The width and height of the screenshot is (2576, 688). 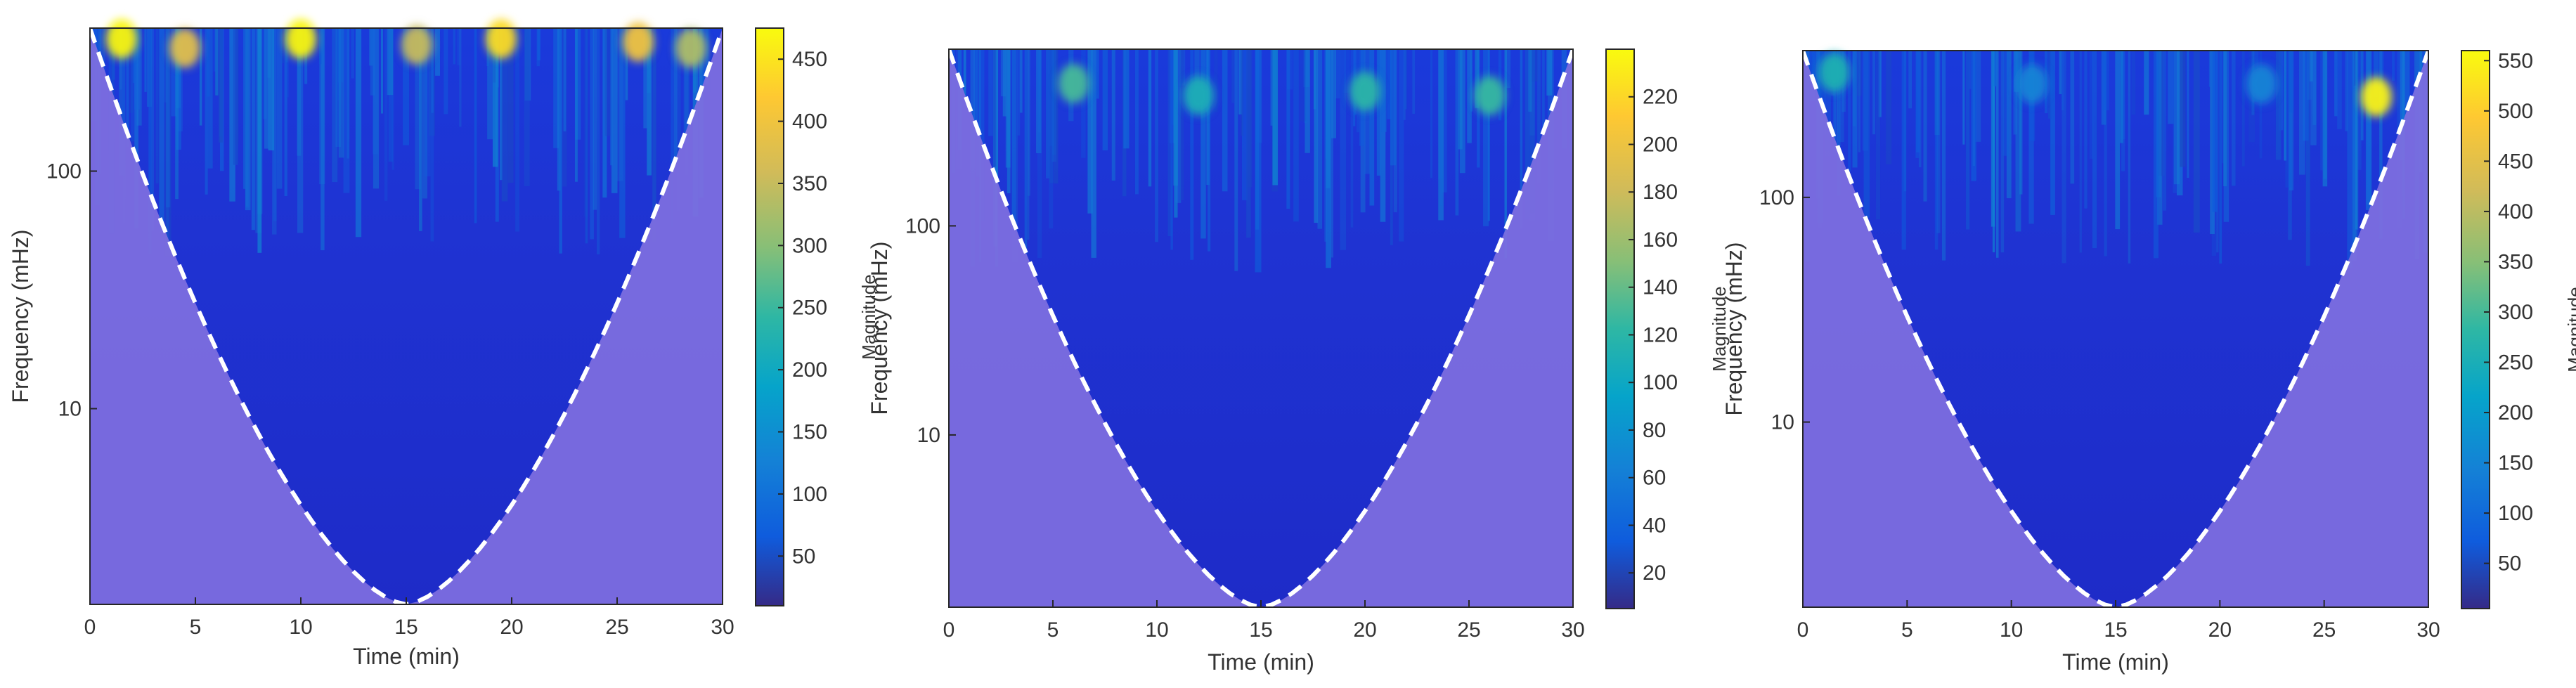 I want to click on x-axis-label: Time (min), so click(x=407, y=656).